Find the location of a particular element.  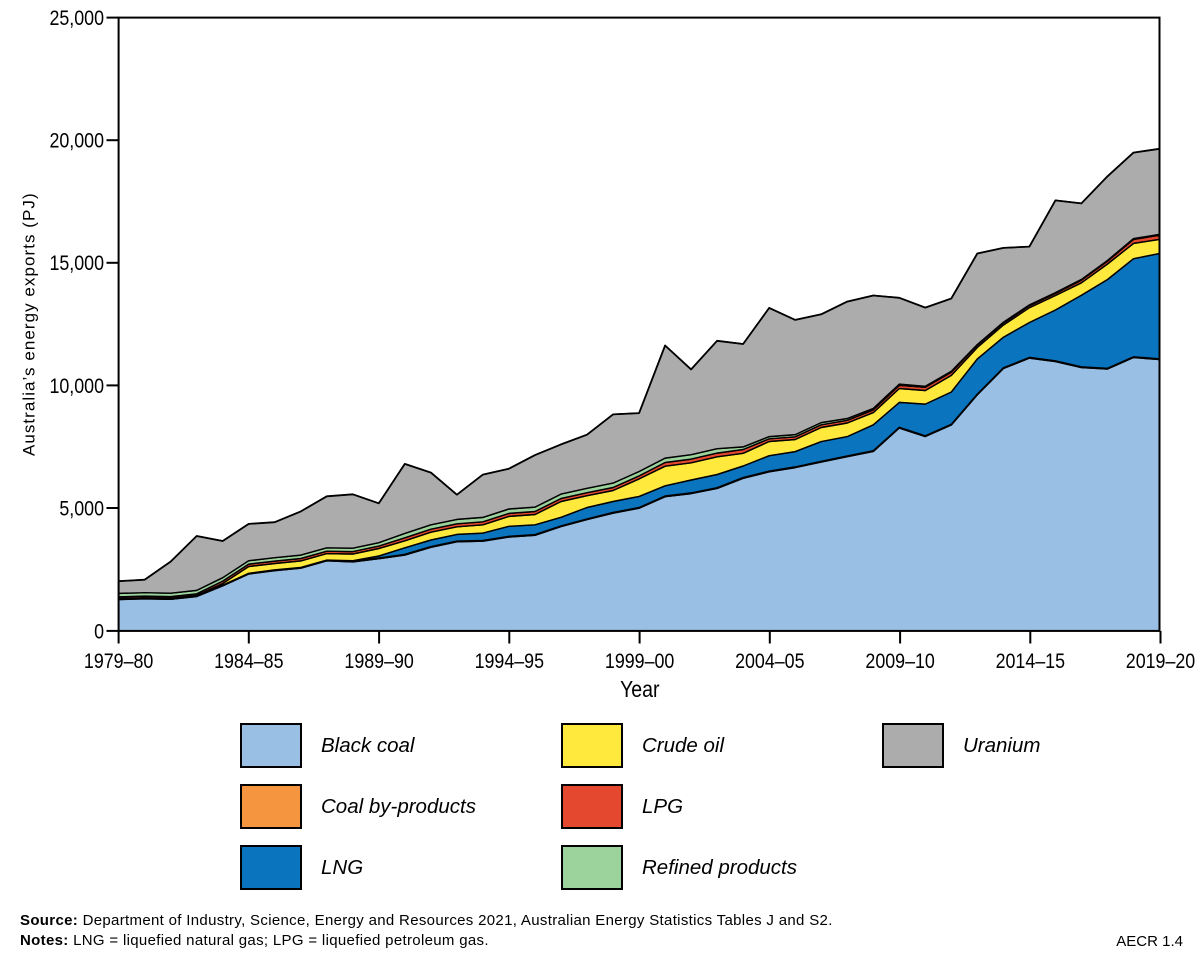

svg-text: 0 is located at coordinates (99, 632).